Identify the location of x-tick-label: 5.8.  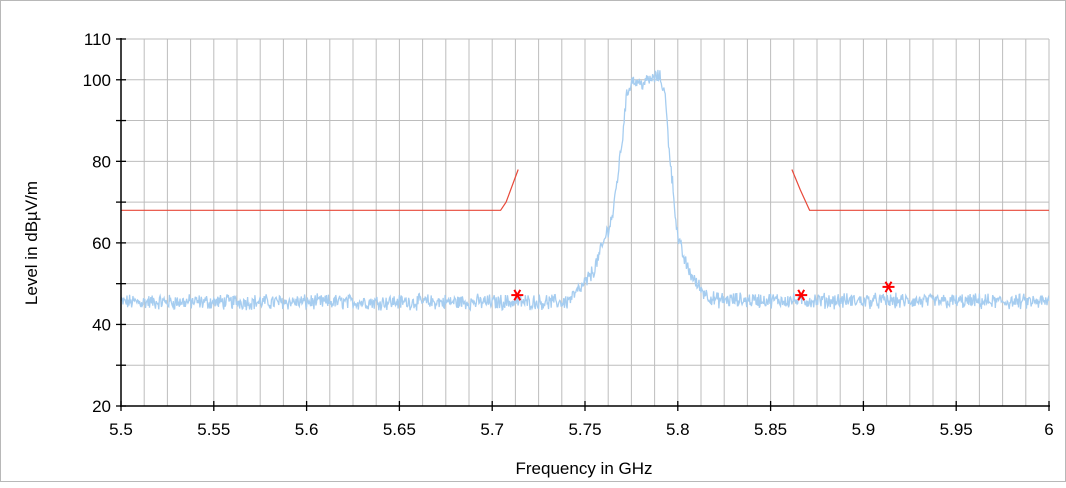
(678, 429).